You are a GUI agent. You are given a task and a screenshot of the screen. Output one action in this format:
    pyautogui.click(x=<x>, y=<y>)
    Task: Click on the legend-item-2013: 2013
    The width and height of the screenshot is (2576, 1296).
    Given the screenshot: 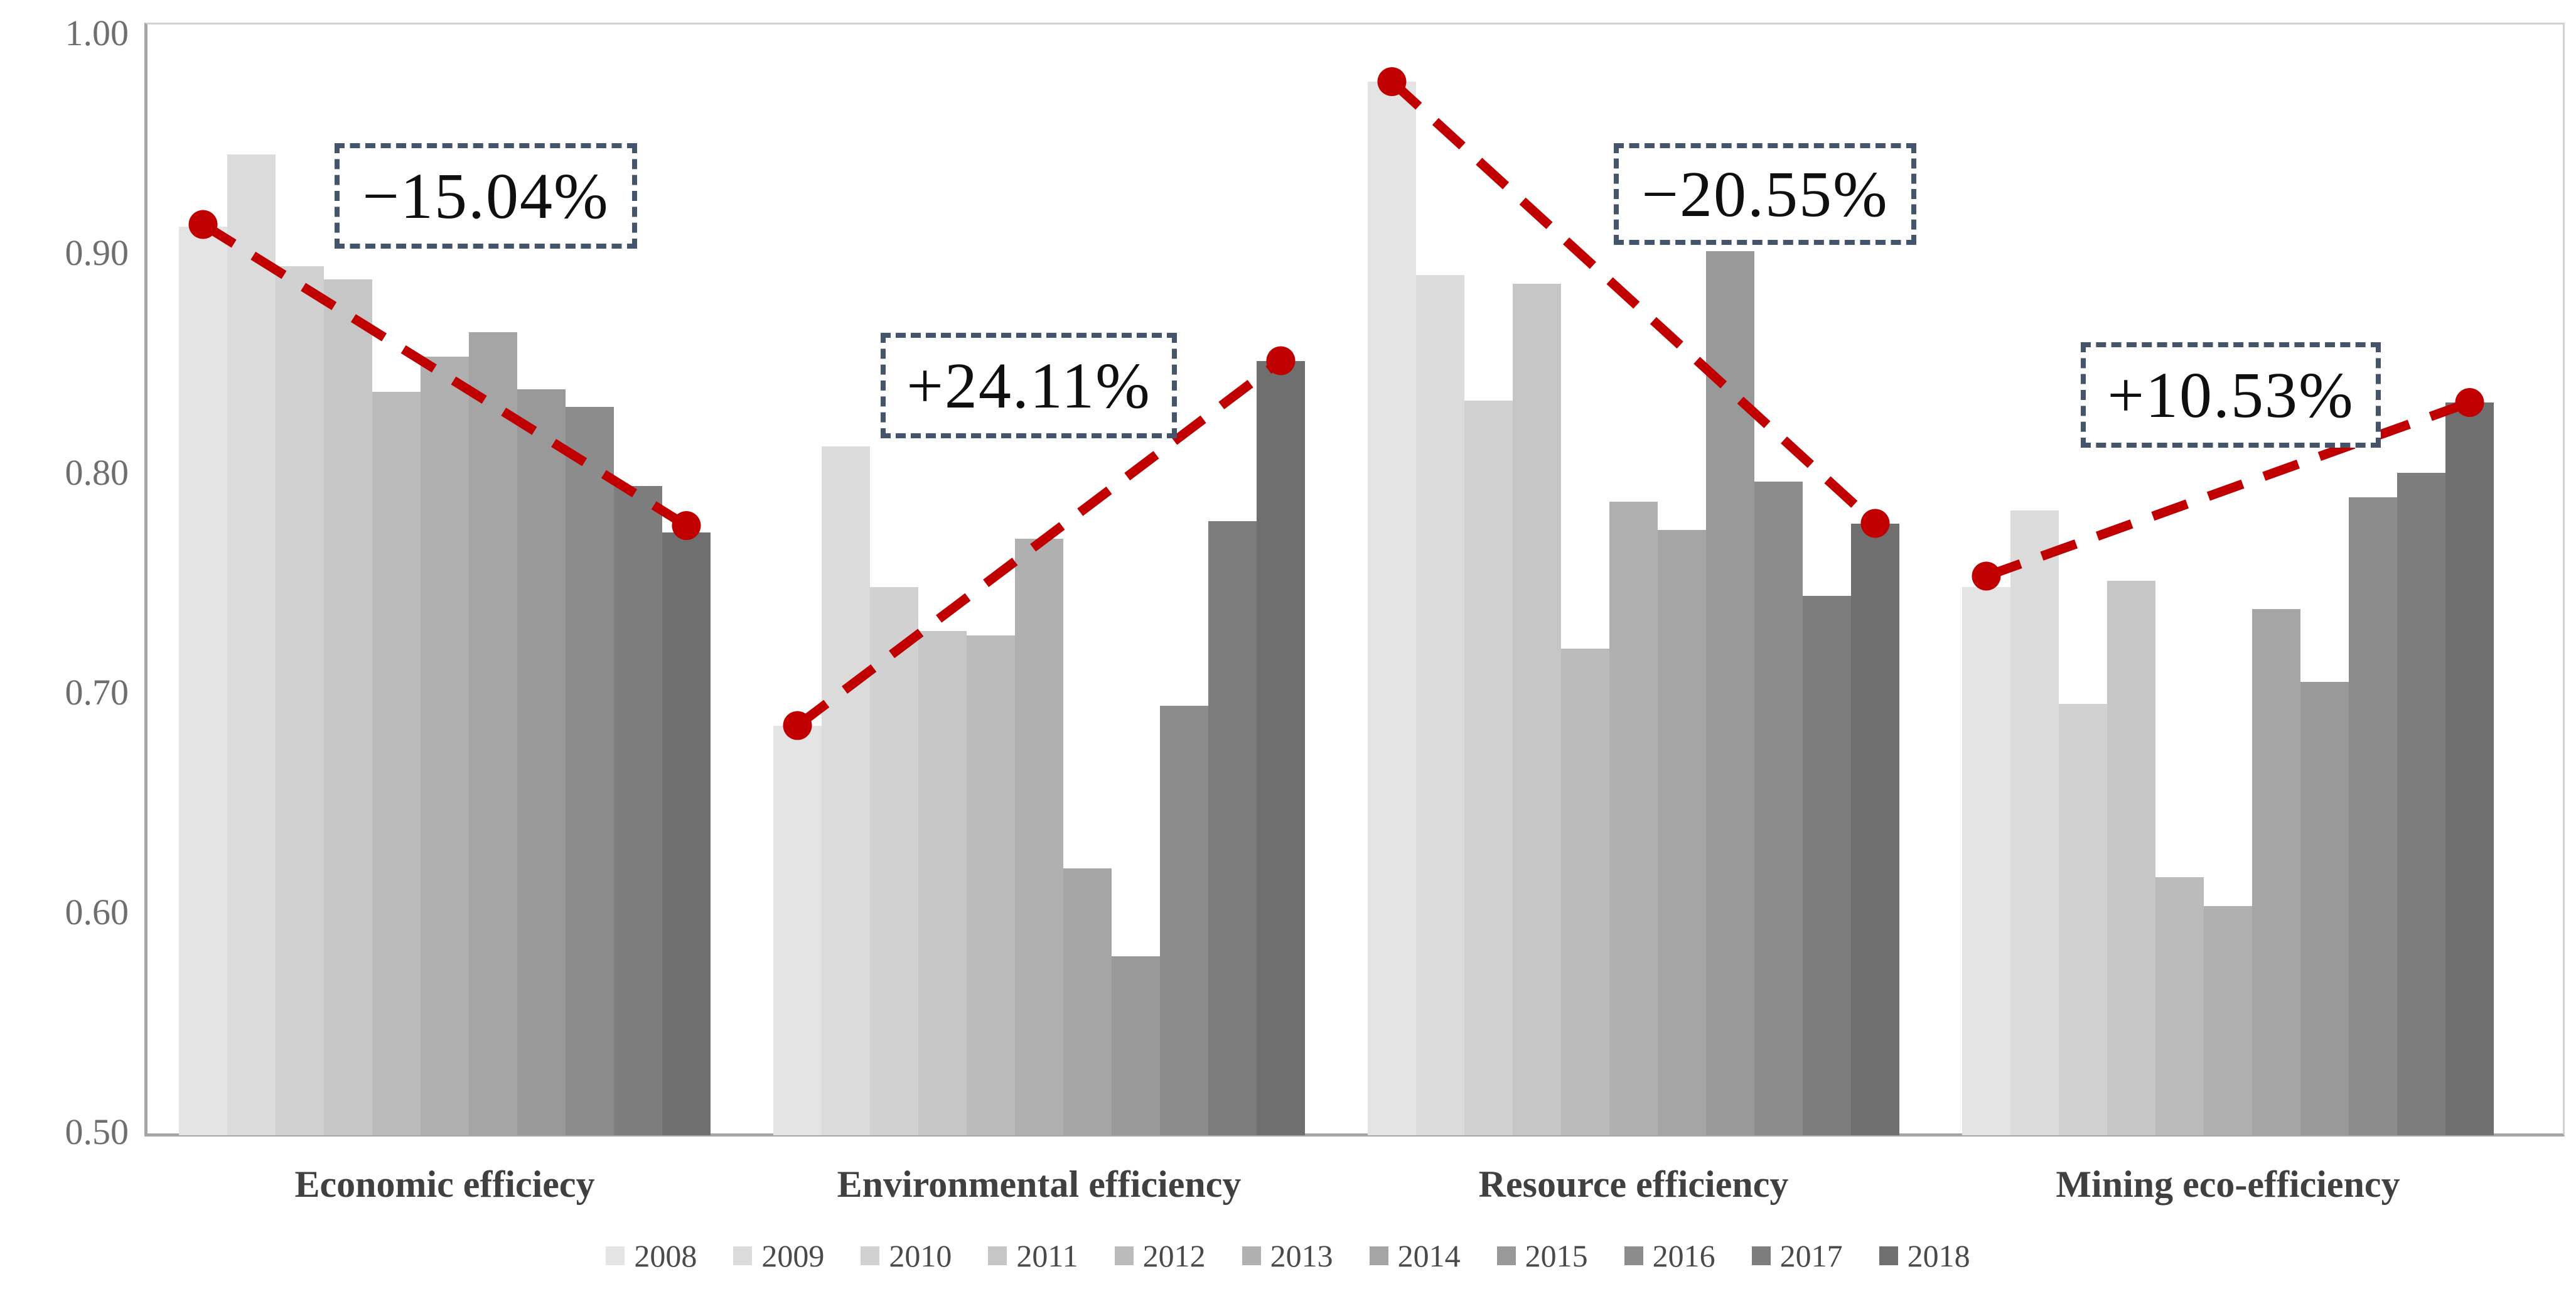 What is the action you would take?
    pyautogui.click(x=1287, y=1255)
    